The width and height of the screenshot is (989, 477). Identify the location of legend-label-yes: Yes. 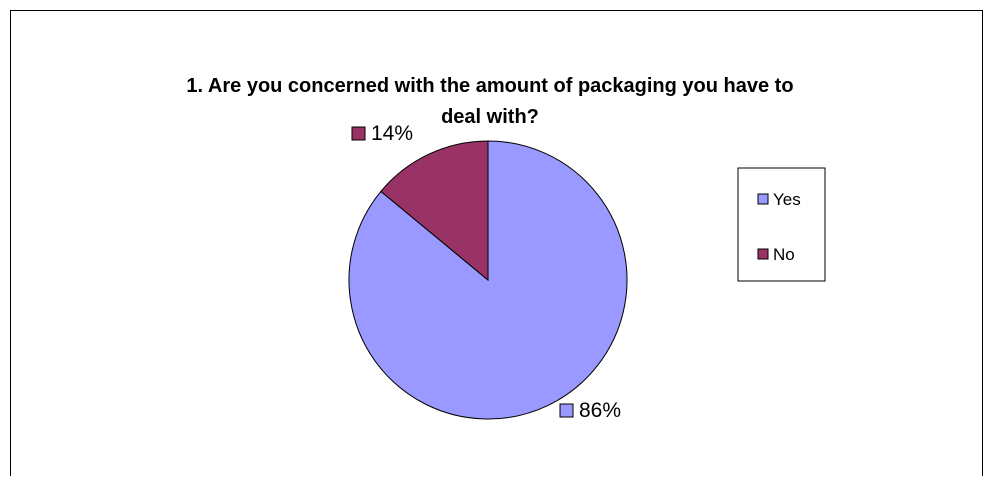
(787, 199).